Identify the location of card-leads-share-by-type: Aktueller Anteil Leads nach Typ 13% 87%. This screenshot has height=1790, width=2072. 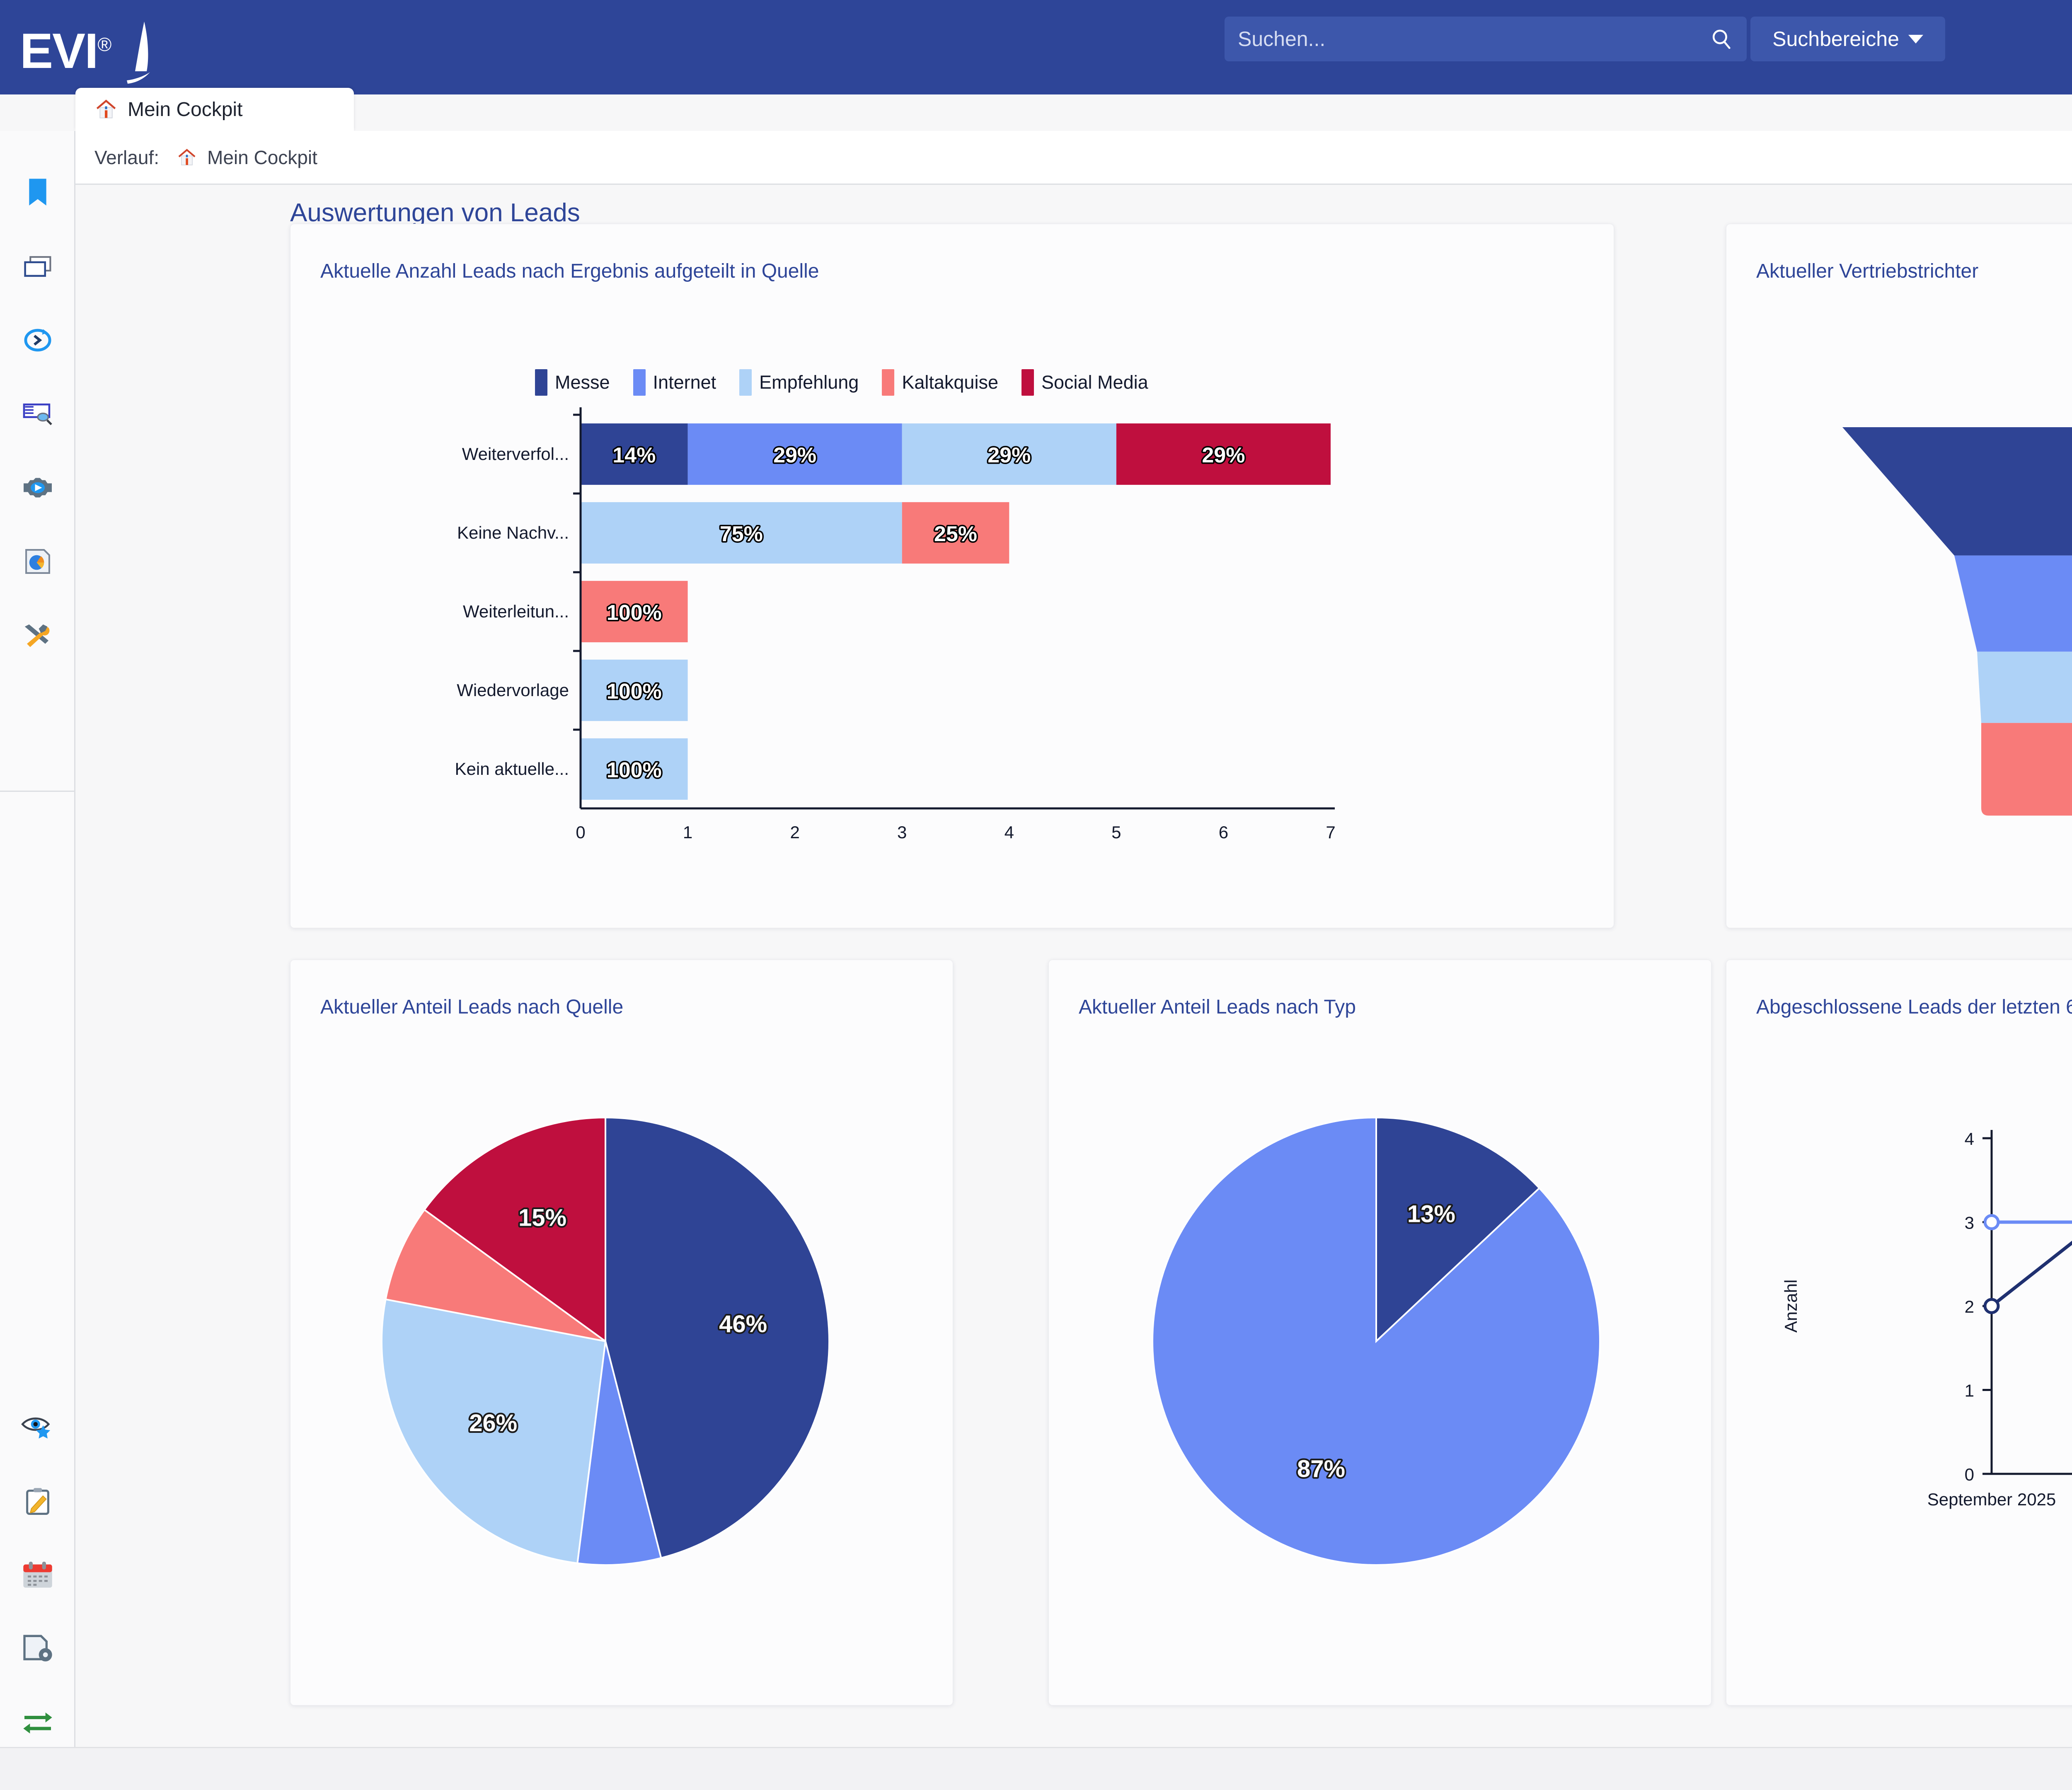
(1379, 1333).